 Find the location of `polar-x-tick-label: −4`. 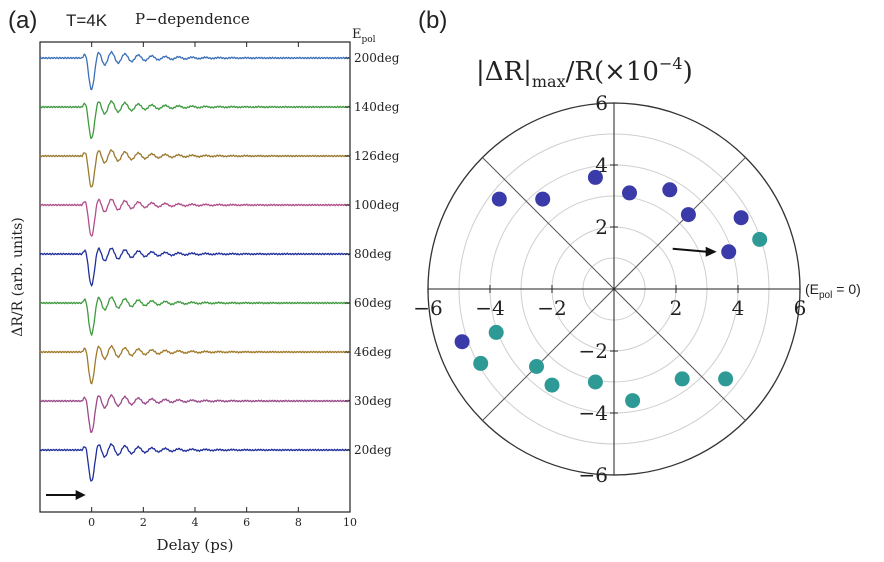

polar-x-tick-label: −4 is located at coordinates (489, 308).